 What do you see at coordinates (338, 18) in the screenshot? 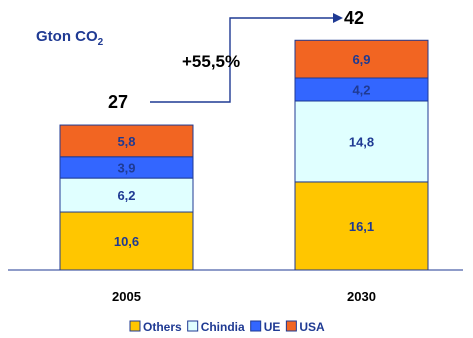
I see `growth-arrow-head` at bounding box center [338, 18].